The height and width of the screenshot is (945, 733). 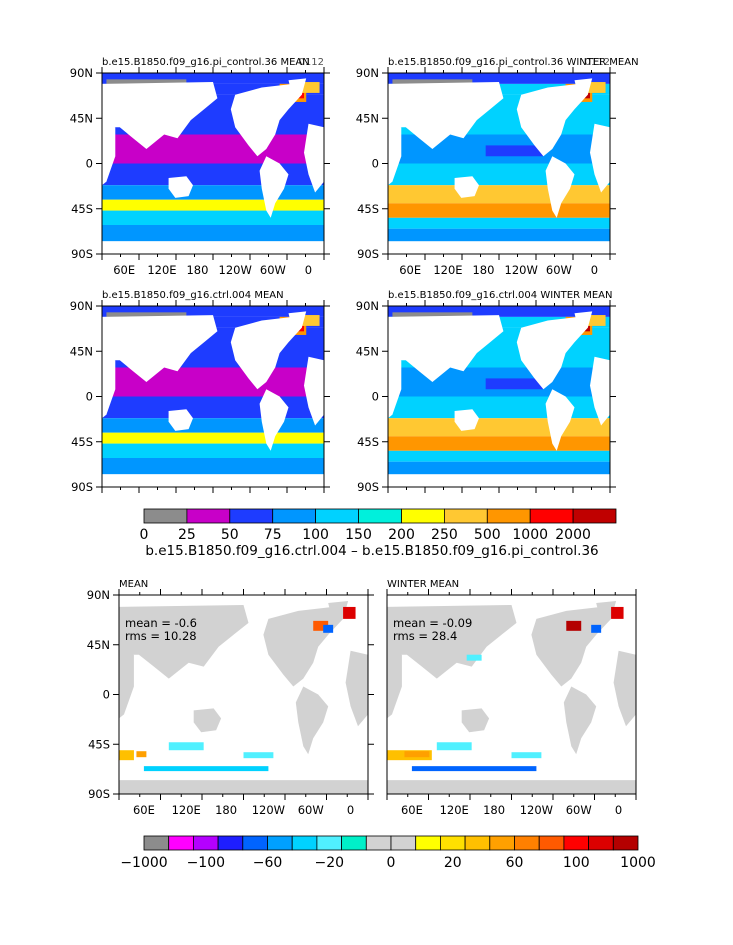 I want to click on colorbar-top: 0 25 50 75 100 150 200 250 500 1000 2000, so click(x=378, y=525).